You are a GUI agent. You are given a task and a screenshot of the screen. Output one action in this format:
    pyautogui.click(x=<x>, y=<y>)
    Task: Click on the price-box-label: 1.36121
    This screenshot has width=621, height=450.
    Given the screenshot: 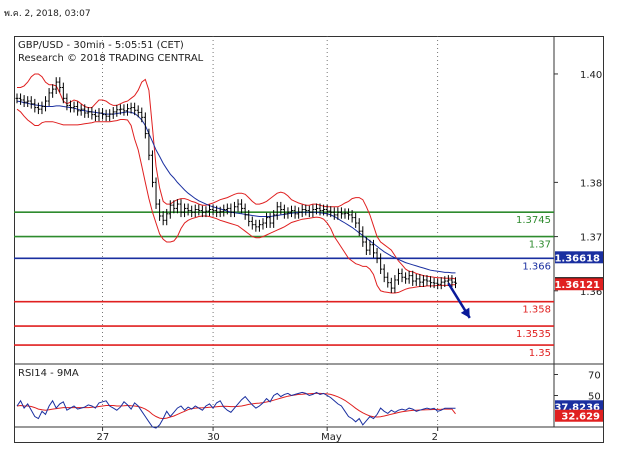 What is the action you would take?
    pyautogui.click(x=577, y=285)
    